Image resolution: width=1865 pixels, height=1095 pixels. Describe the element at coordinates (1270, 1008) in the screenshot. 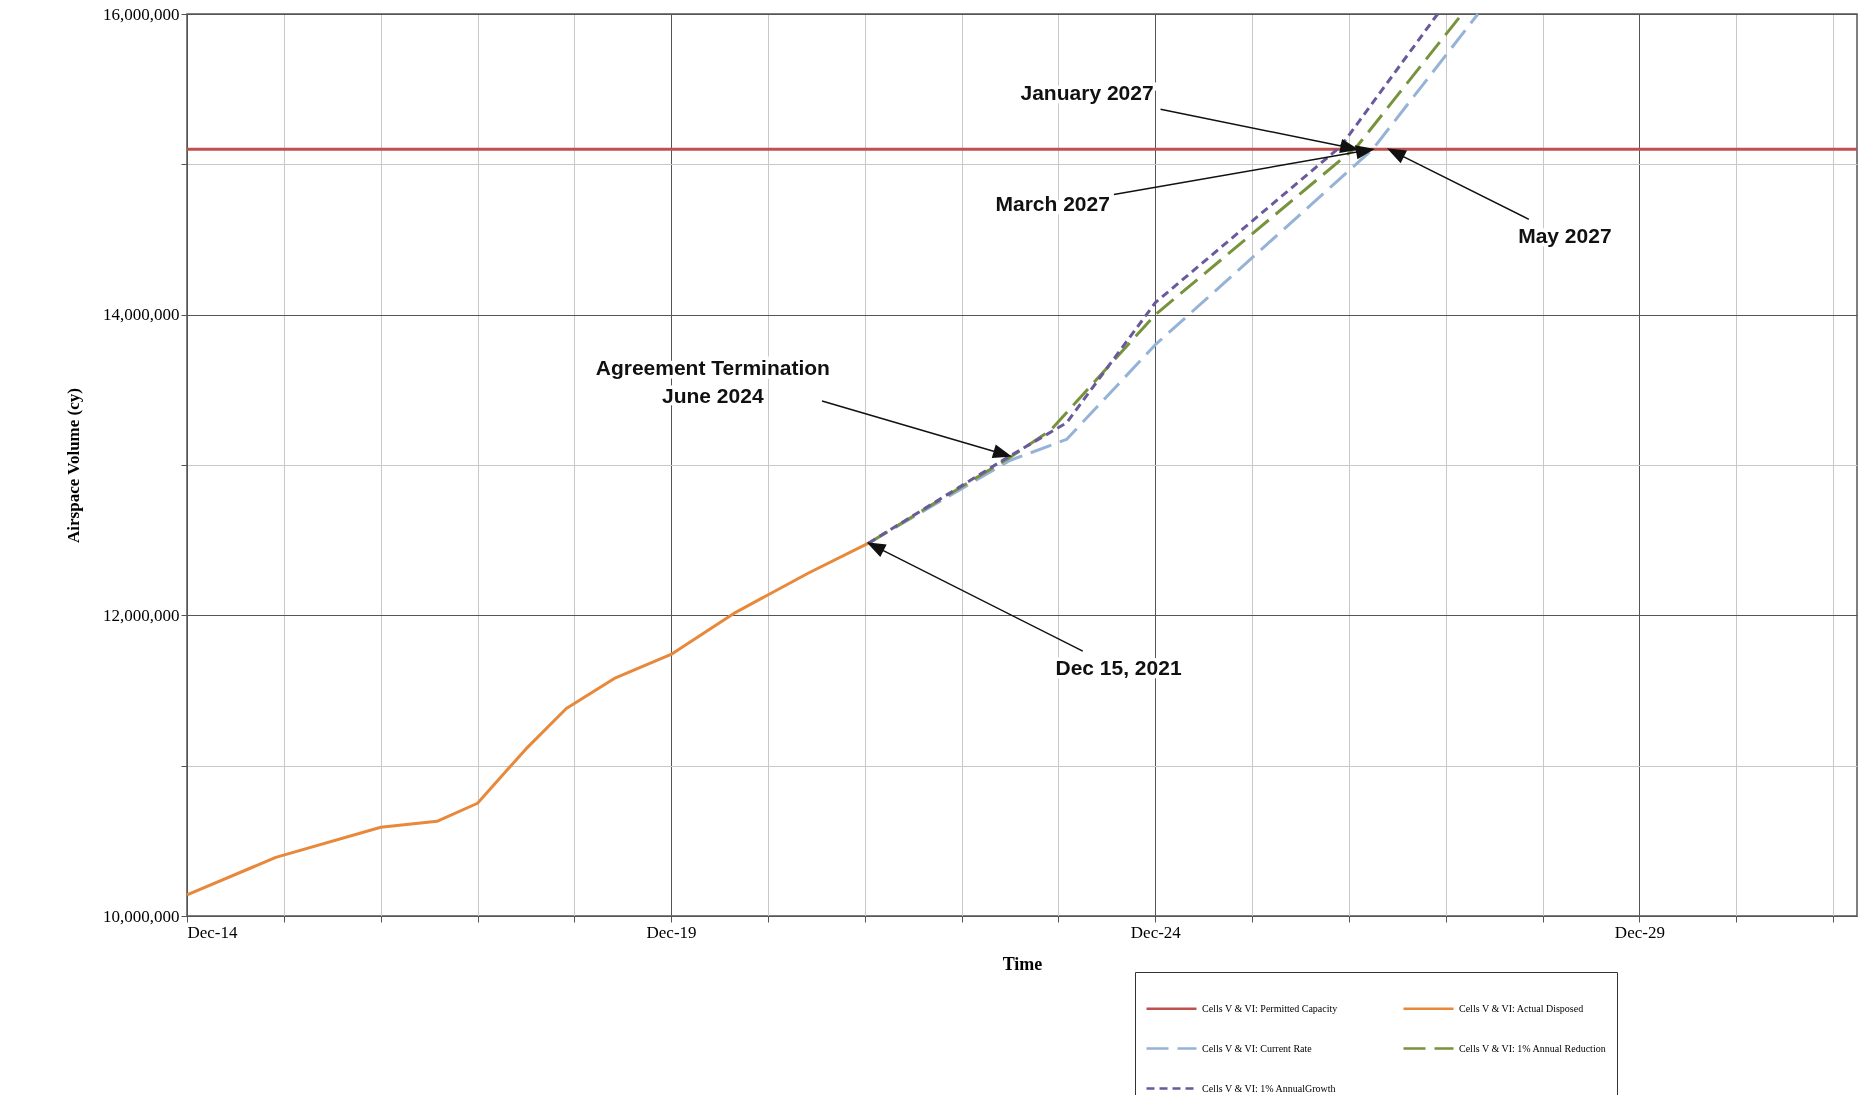

I see `legend-label: Cells V & VI: Permitted Capacity` at that location.